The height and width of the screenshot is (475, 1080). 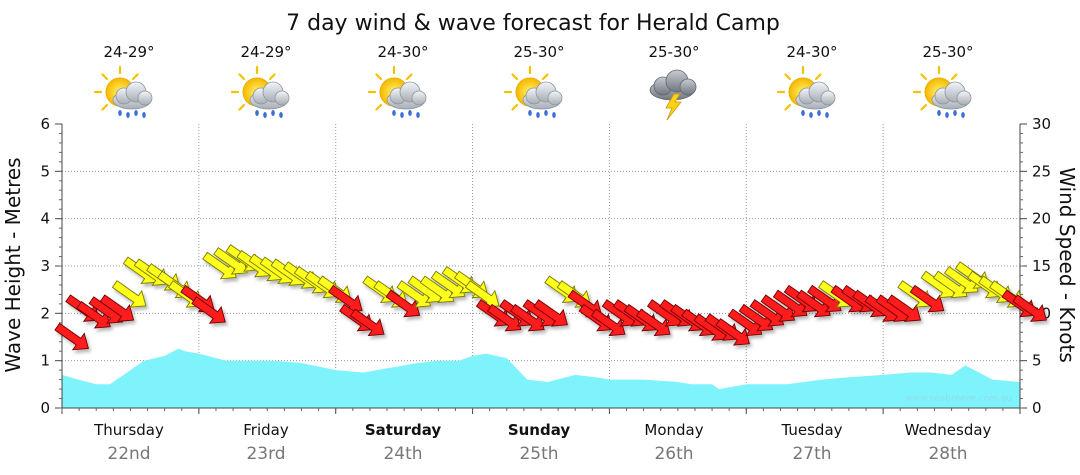 I want to click on day-date: 27th, so click(x=811, y=454).